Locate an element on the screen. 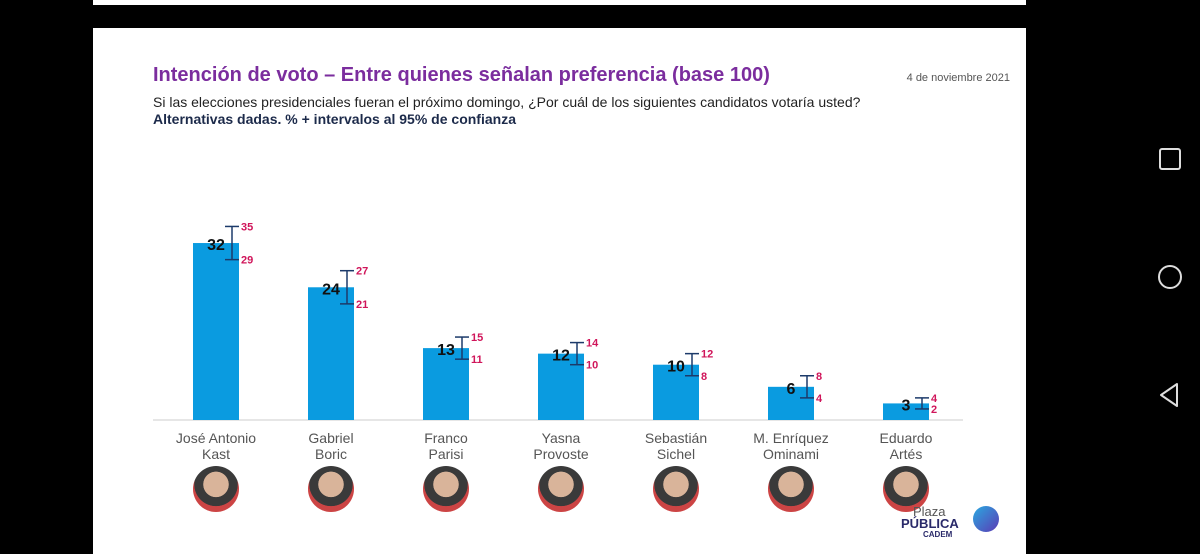 Image resolution: width=1200 pixels, height=554 pixels. value-label: 3 is located at coordinates (906, 405).